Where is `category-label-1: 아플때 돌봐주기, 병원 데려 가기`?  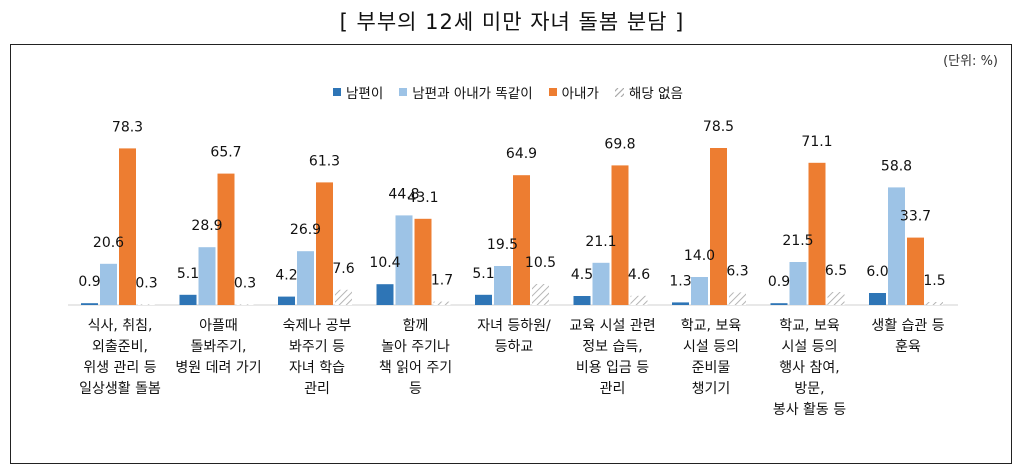 category-label-1: 아플때 돌봐주기, 병원 데려 가기 is located at coordinates (218, 347).